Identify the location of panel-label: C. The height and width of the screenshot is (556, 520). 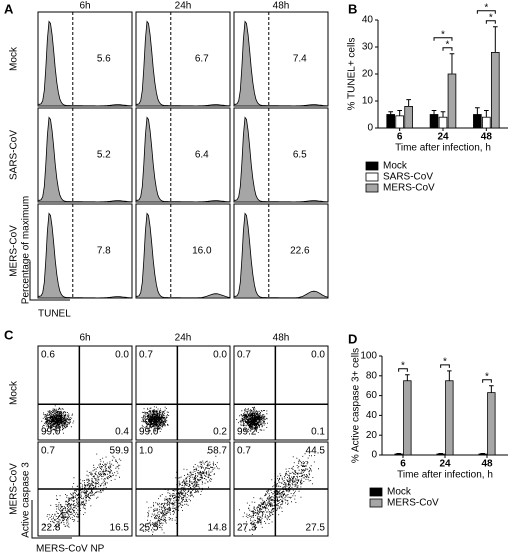
(9, 334).